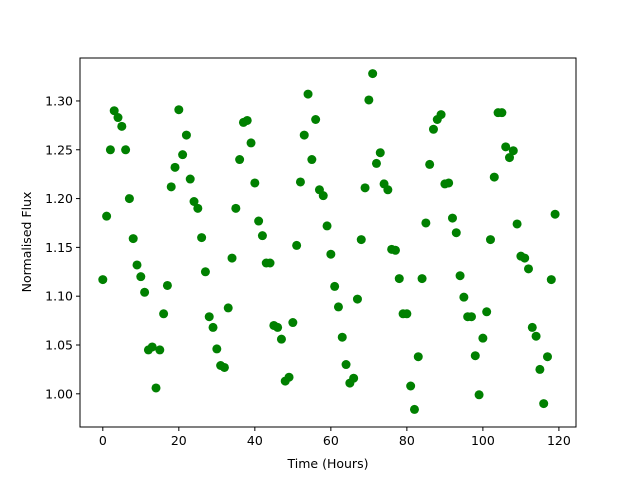 Image resolution: width=640 pixels, height=480 pixels. What do you see at coordinates (59, 149) in the screenshot?
I see `y-tick-label: 1.25` at bounding box center [59, 149].